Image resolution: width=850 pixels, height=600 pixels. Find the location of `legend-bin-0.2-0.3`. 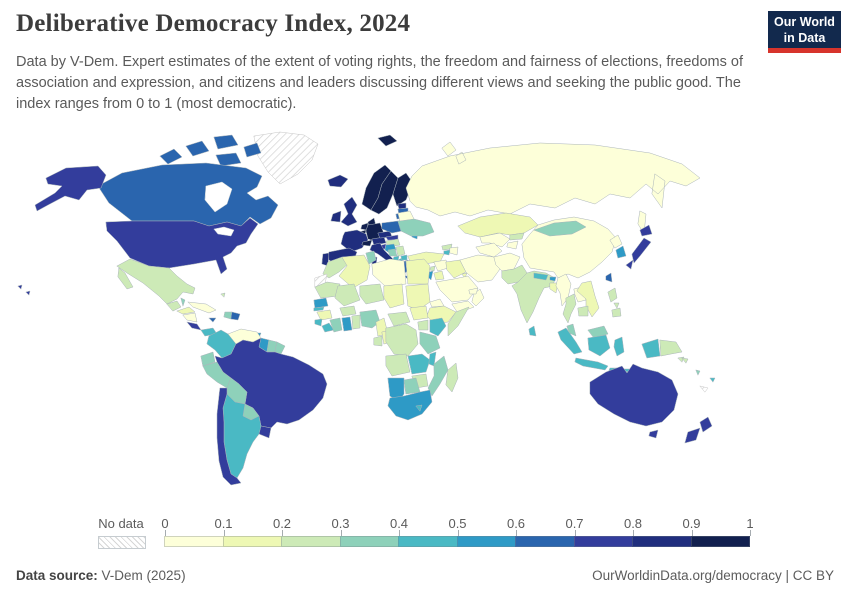

legend-bin-0.2-0.3 is located at coordinates (311, 541).